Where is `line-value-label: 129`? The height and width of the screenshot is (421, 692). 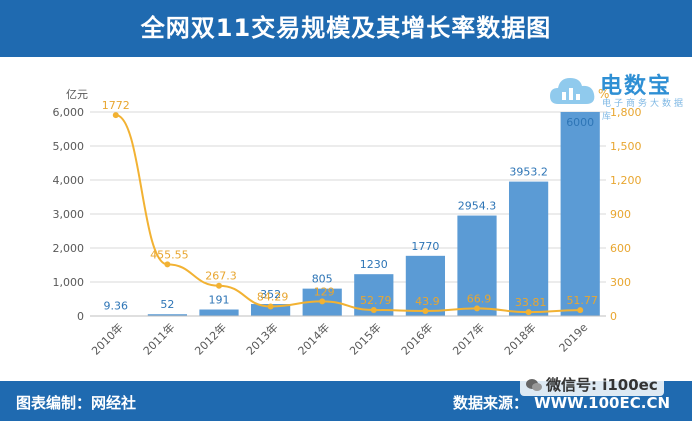
line-value-label: 129 is located at coordinates (324, 291).